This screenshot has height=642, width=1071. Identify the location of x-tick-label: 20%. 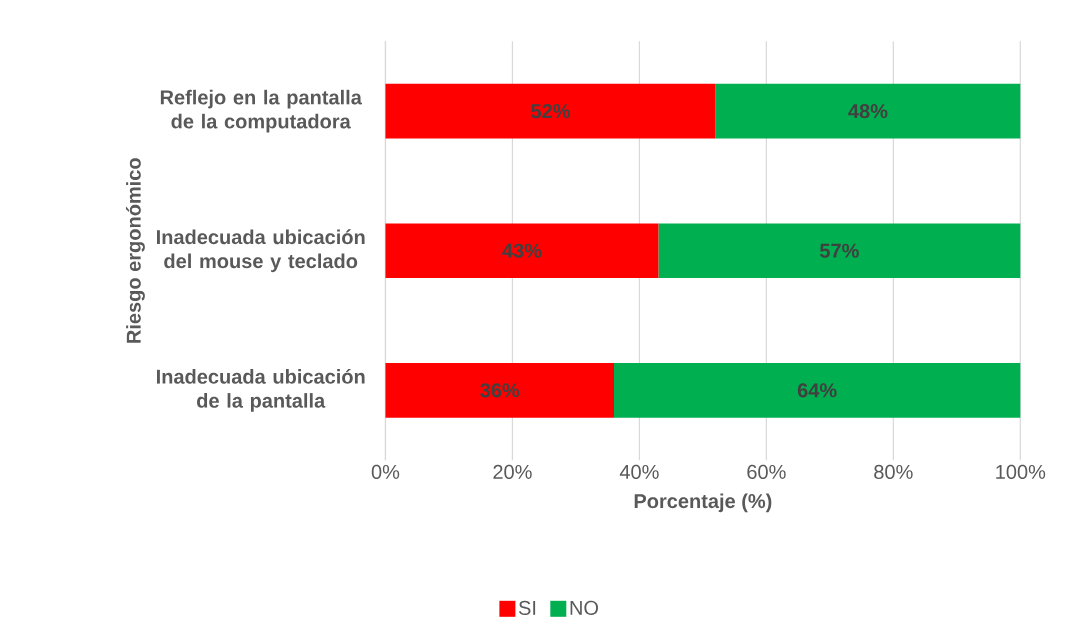
(512, 472).